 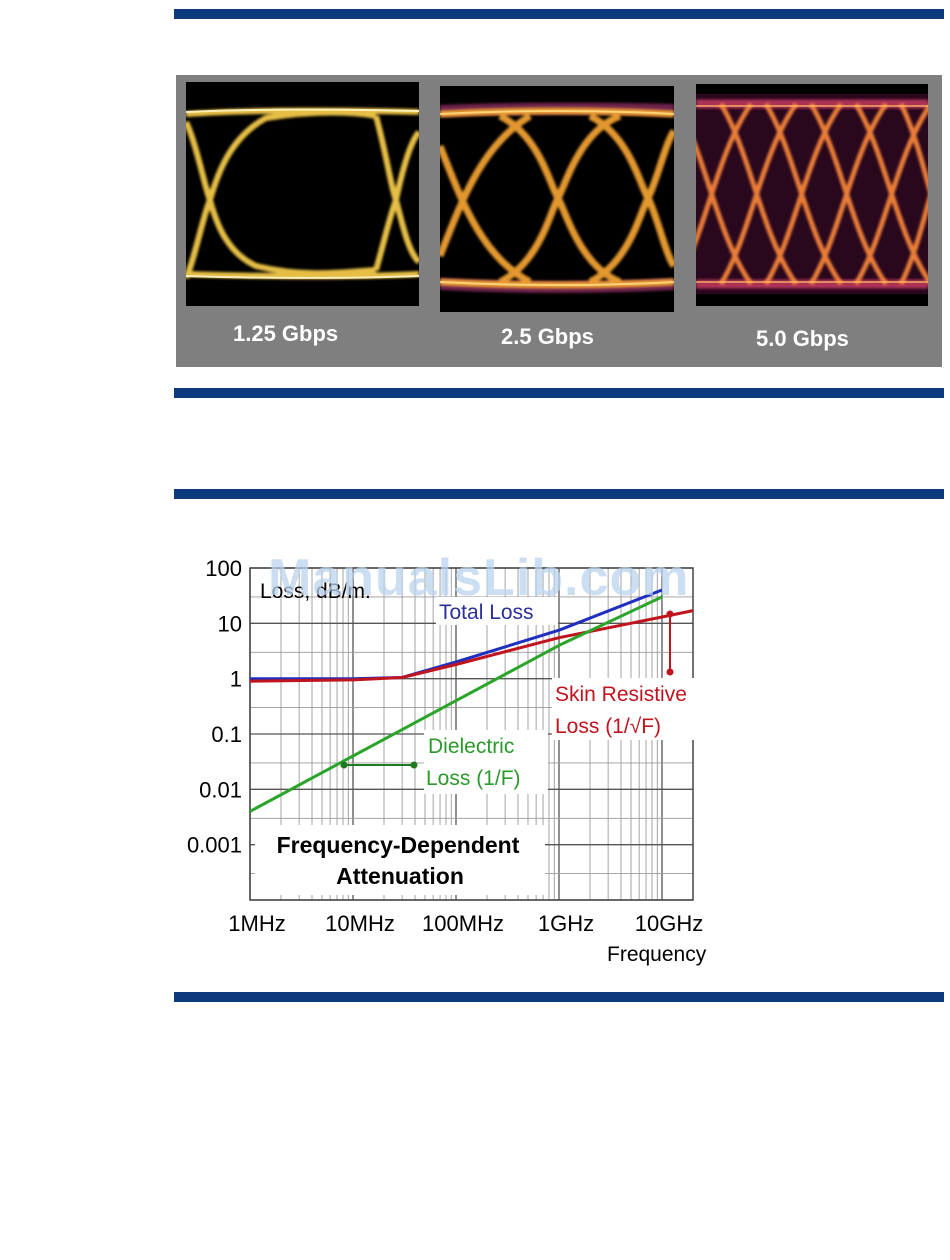 I want to click on dielectric-label-bg, so click(x=486, y=762).